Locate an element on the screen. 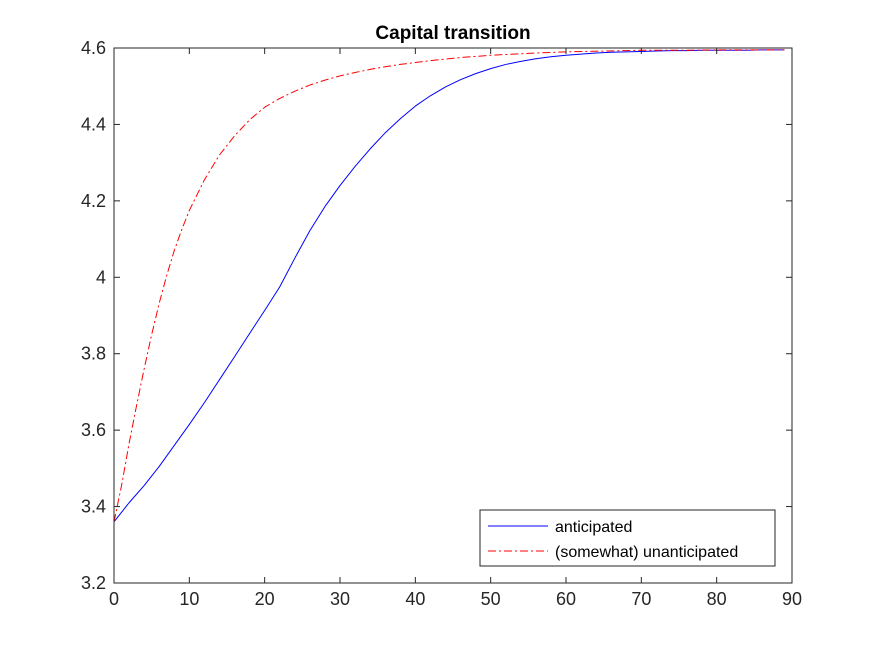 The height and width of the screenshot is (661, 875). legend-box is located at coordinates (627, 538).